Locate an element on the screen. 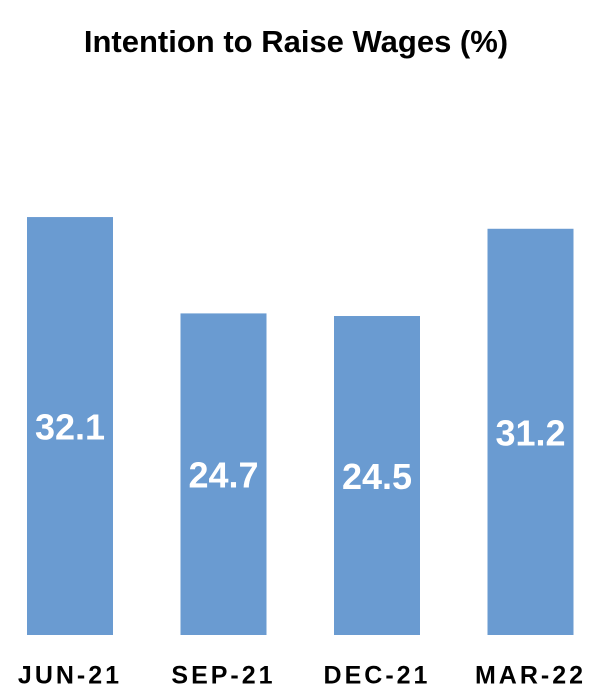 This screenshot has height=700, width=610. value-label: 24.7 is located at coordinates (223, 475).